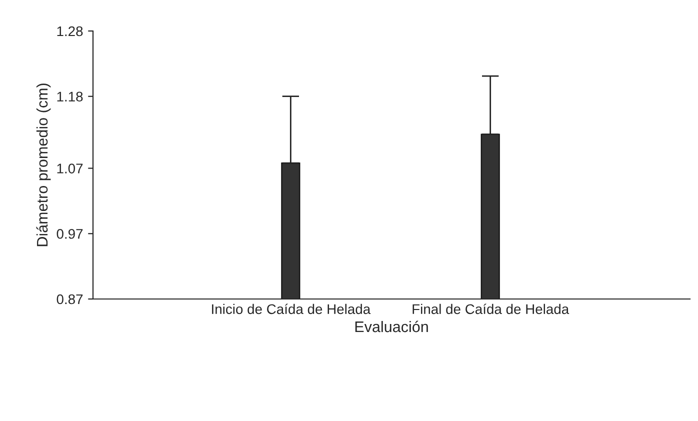 The height and width of the screenshot is (421, 698). I want to click on y-tick-label: 0.97, so click(69, 233).